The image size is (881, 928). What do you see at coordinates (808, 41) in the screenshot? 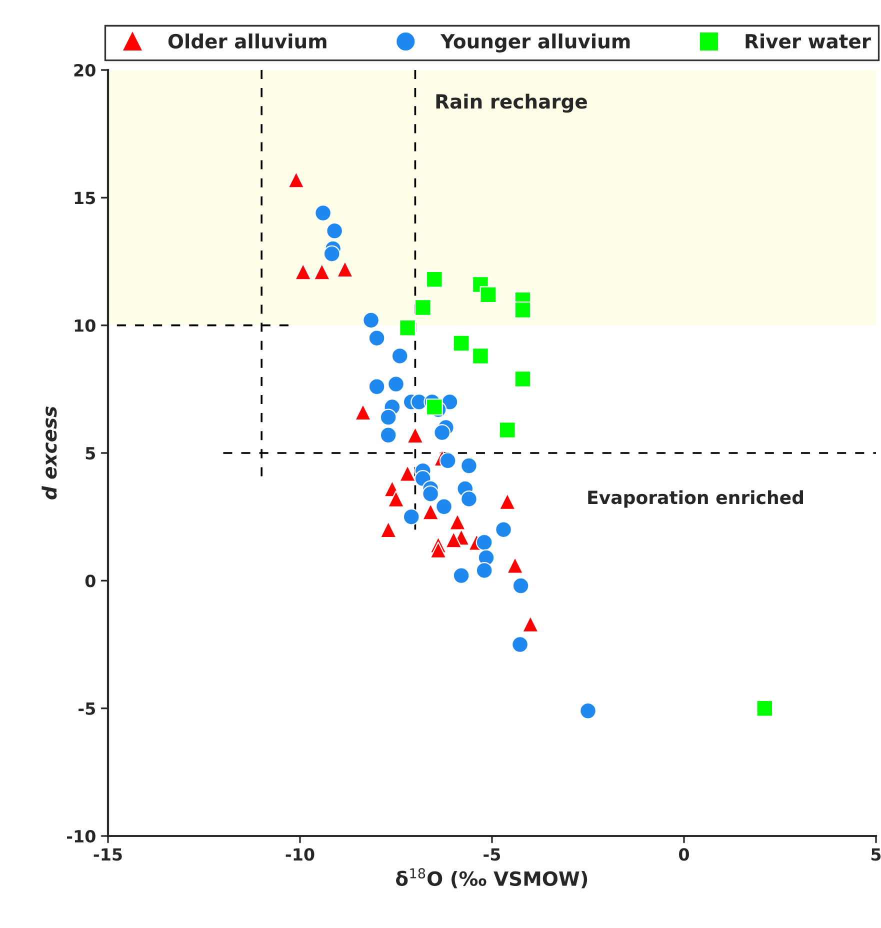
I see `legend-label: River water` at bounding box center [808, 41].